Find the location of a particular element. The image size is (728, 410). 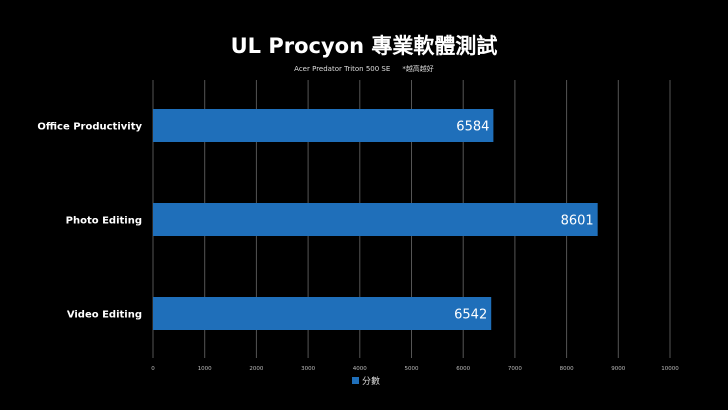

x-tick-label: 1000 is located at coordinates (205, 369).